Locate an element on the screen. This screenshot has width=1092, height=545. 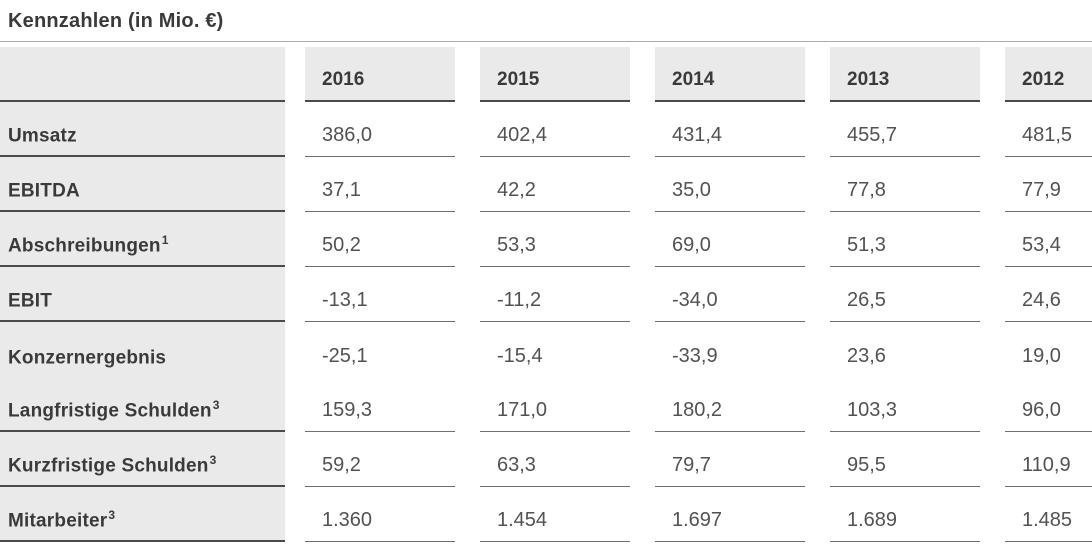
value-cell: 402,4 is located at coordinates (555, 129).